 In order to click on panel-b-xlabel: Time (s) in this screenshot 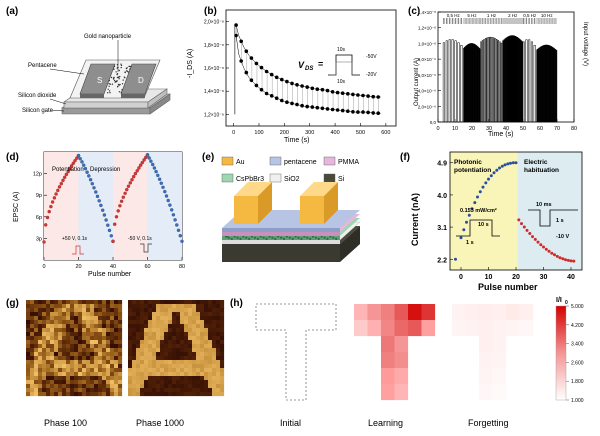, I will do `click(296, 140)`.